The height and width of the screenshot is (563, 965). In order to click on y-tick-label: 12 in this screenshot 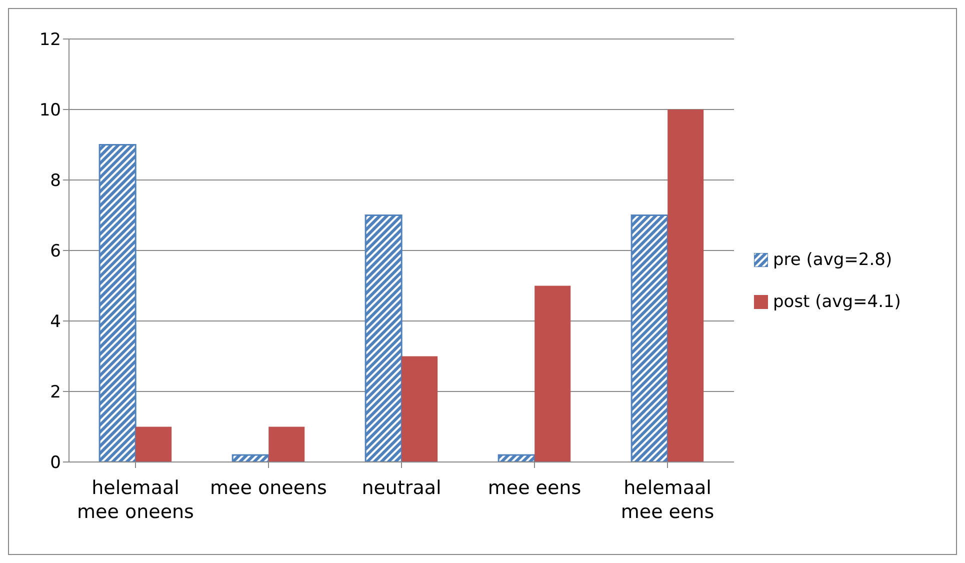, I will do `click(50, 40)`.